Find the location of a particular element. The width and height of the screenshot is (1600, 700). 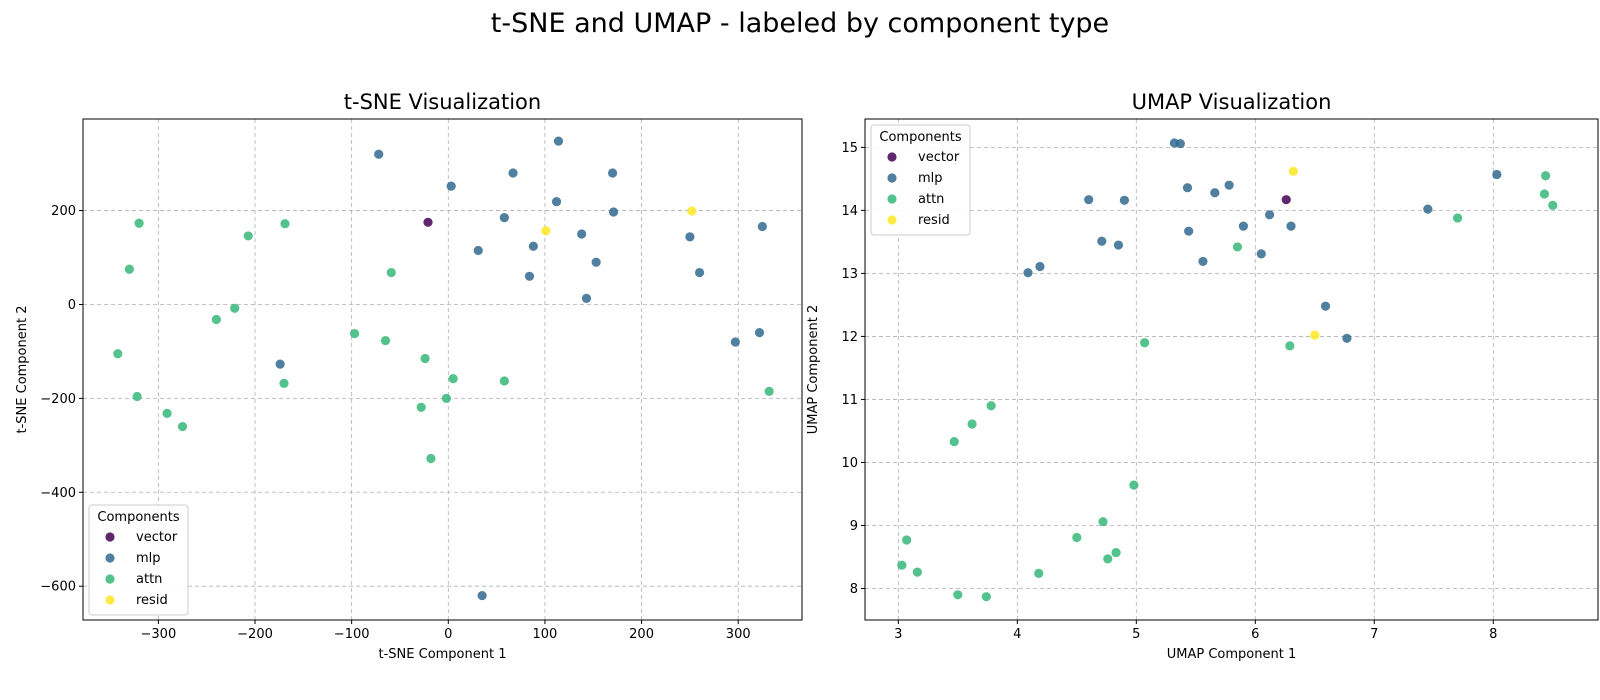

tick-label-y: 11 is located at coordinates (849, 400).